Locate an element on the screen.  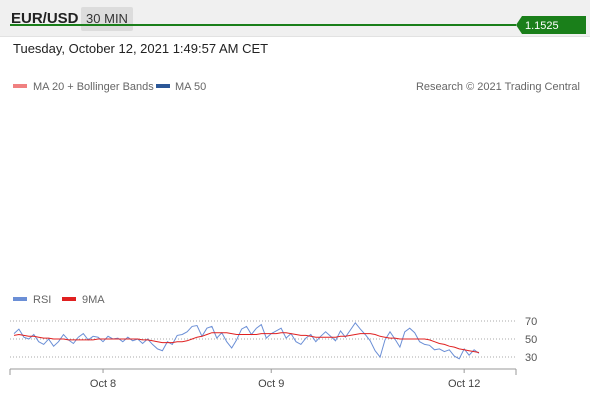
legend-bollinger-swatch is located at coordinates (20, 86).